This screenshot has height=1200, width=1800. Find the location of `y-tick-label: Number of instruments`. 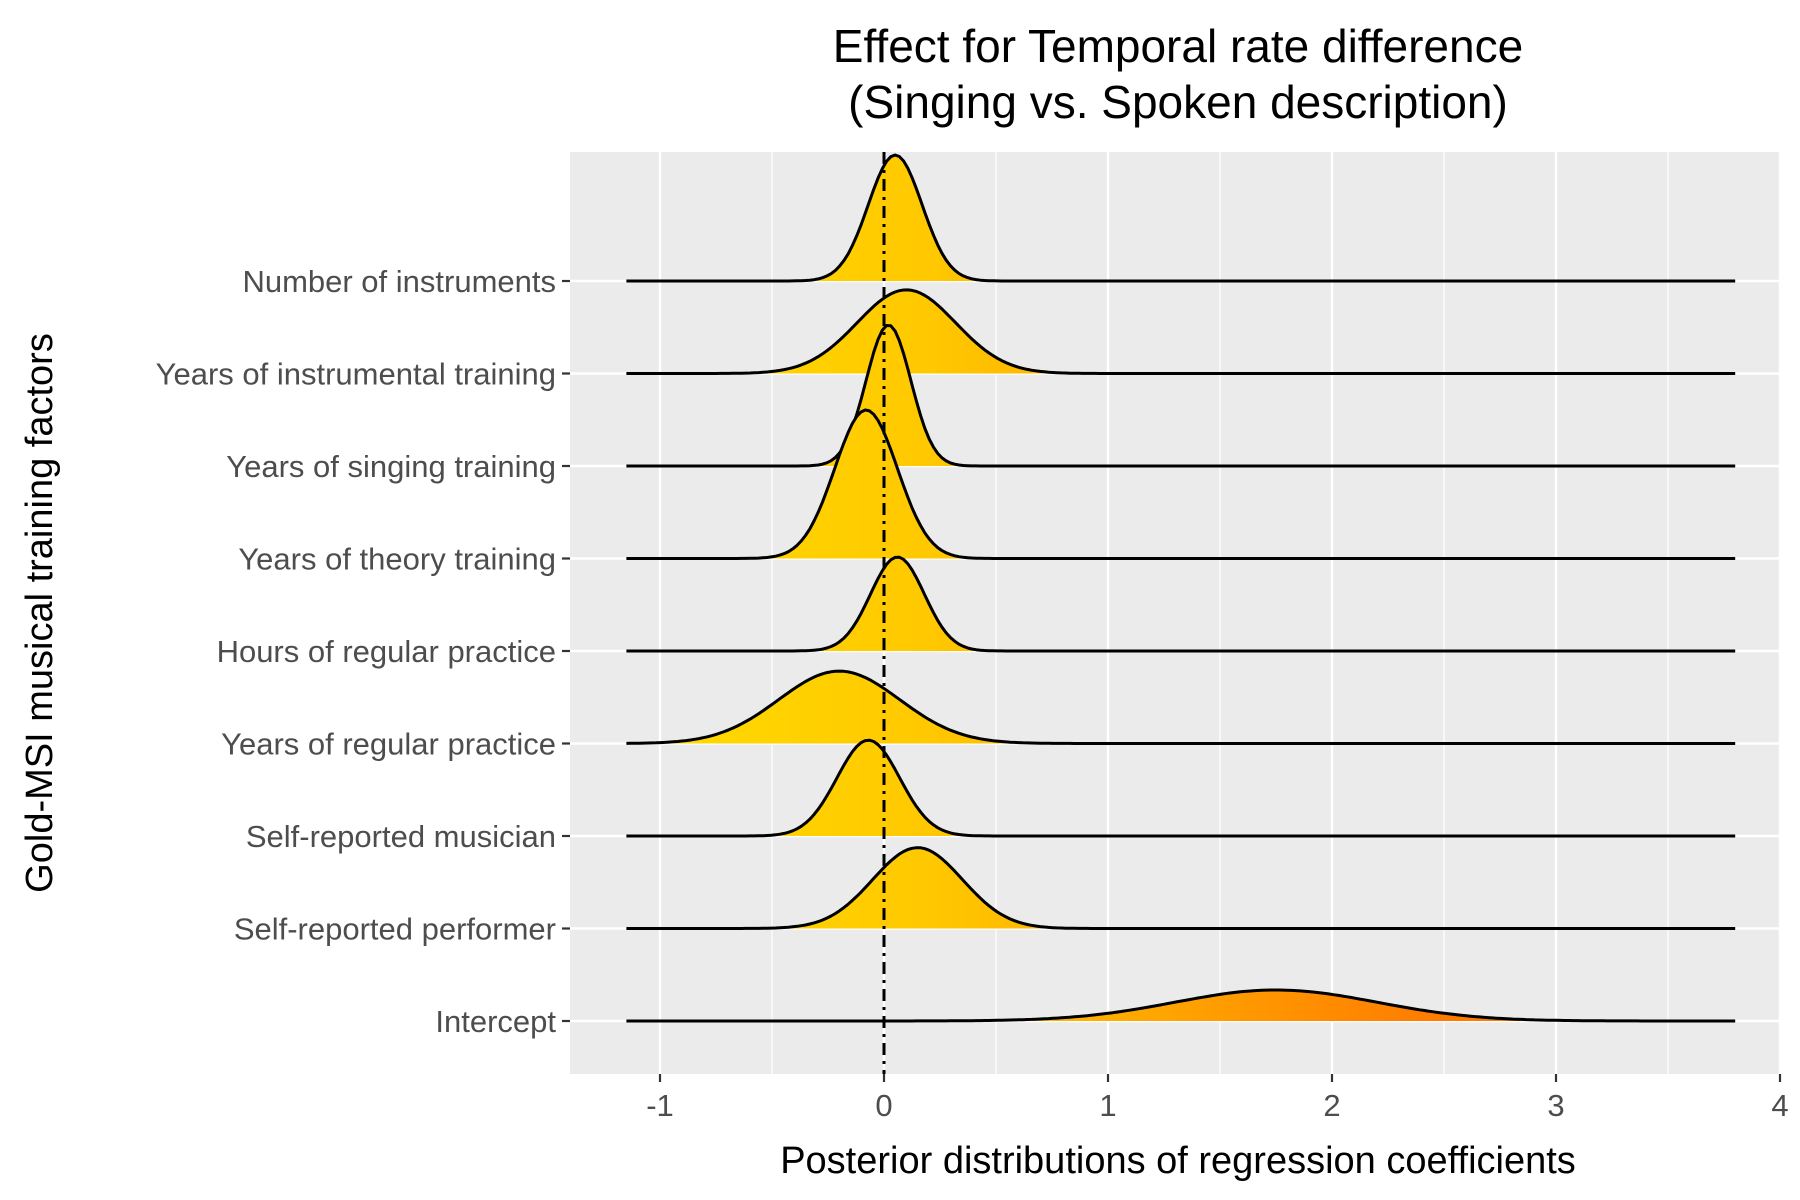

y-tick-label: Number of instruments is located at coordinates (399, 281).